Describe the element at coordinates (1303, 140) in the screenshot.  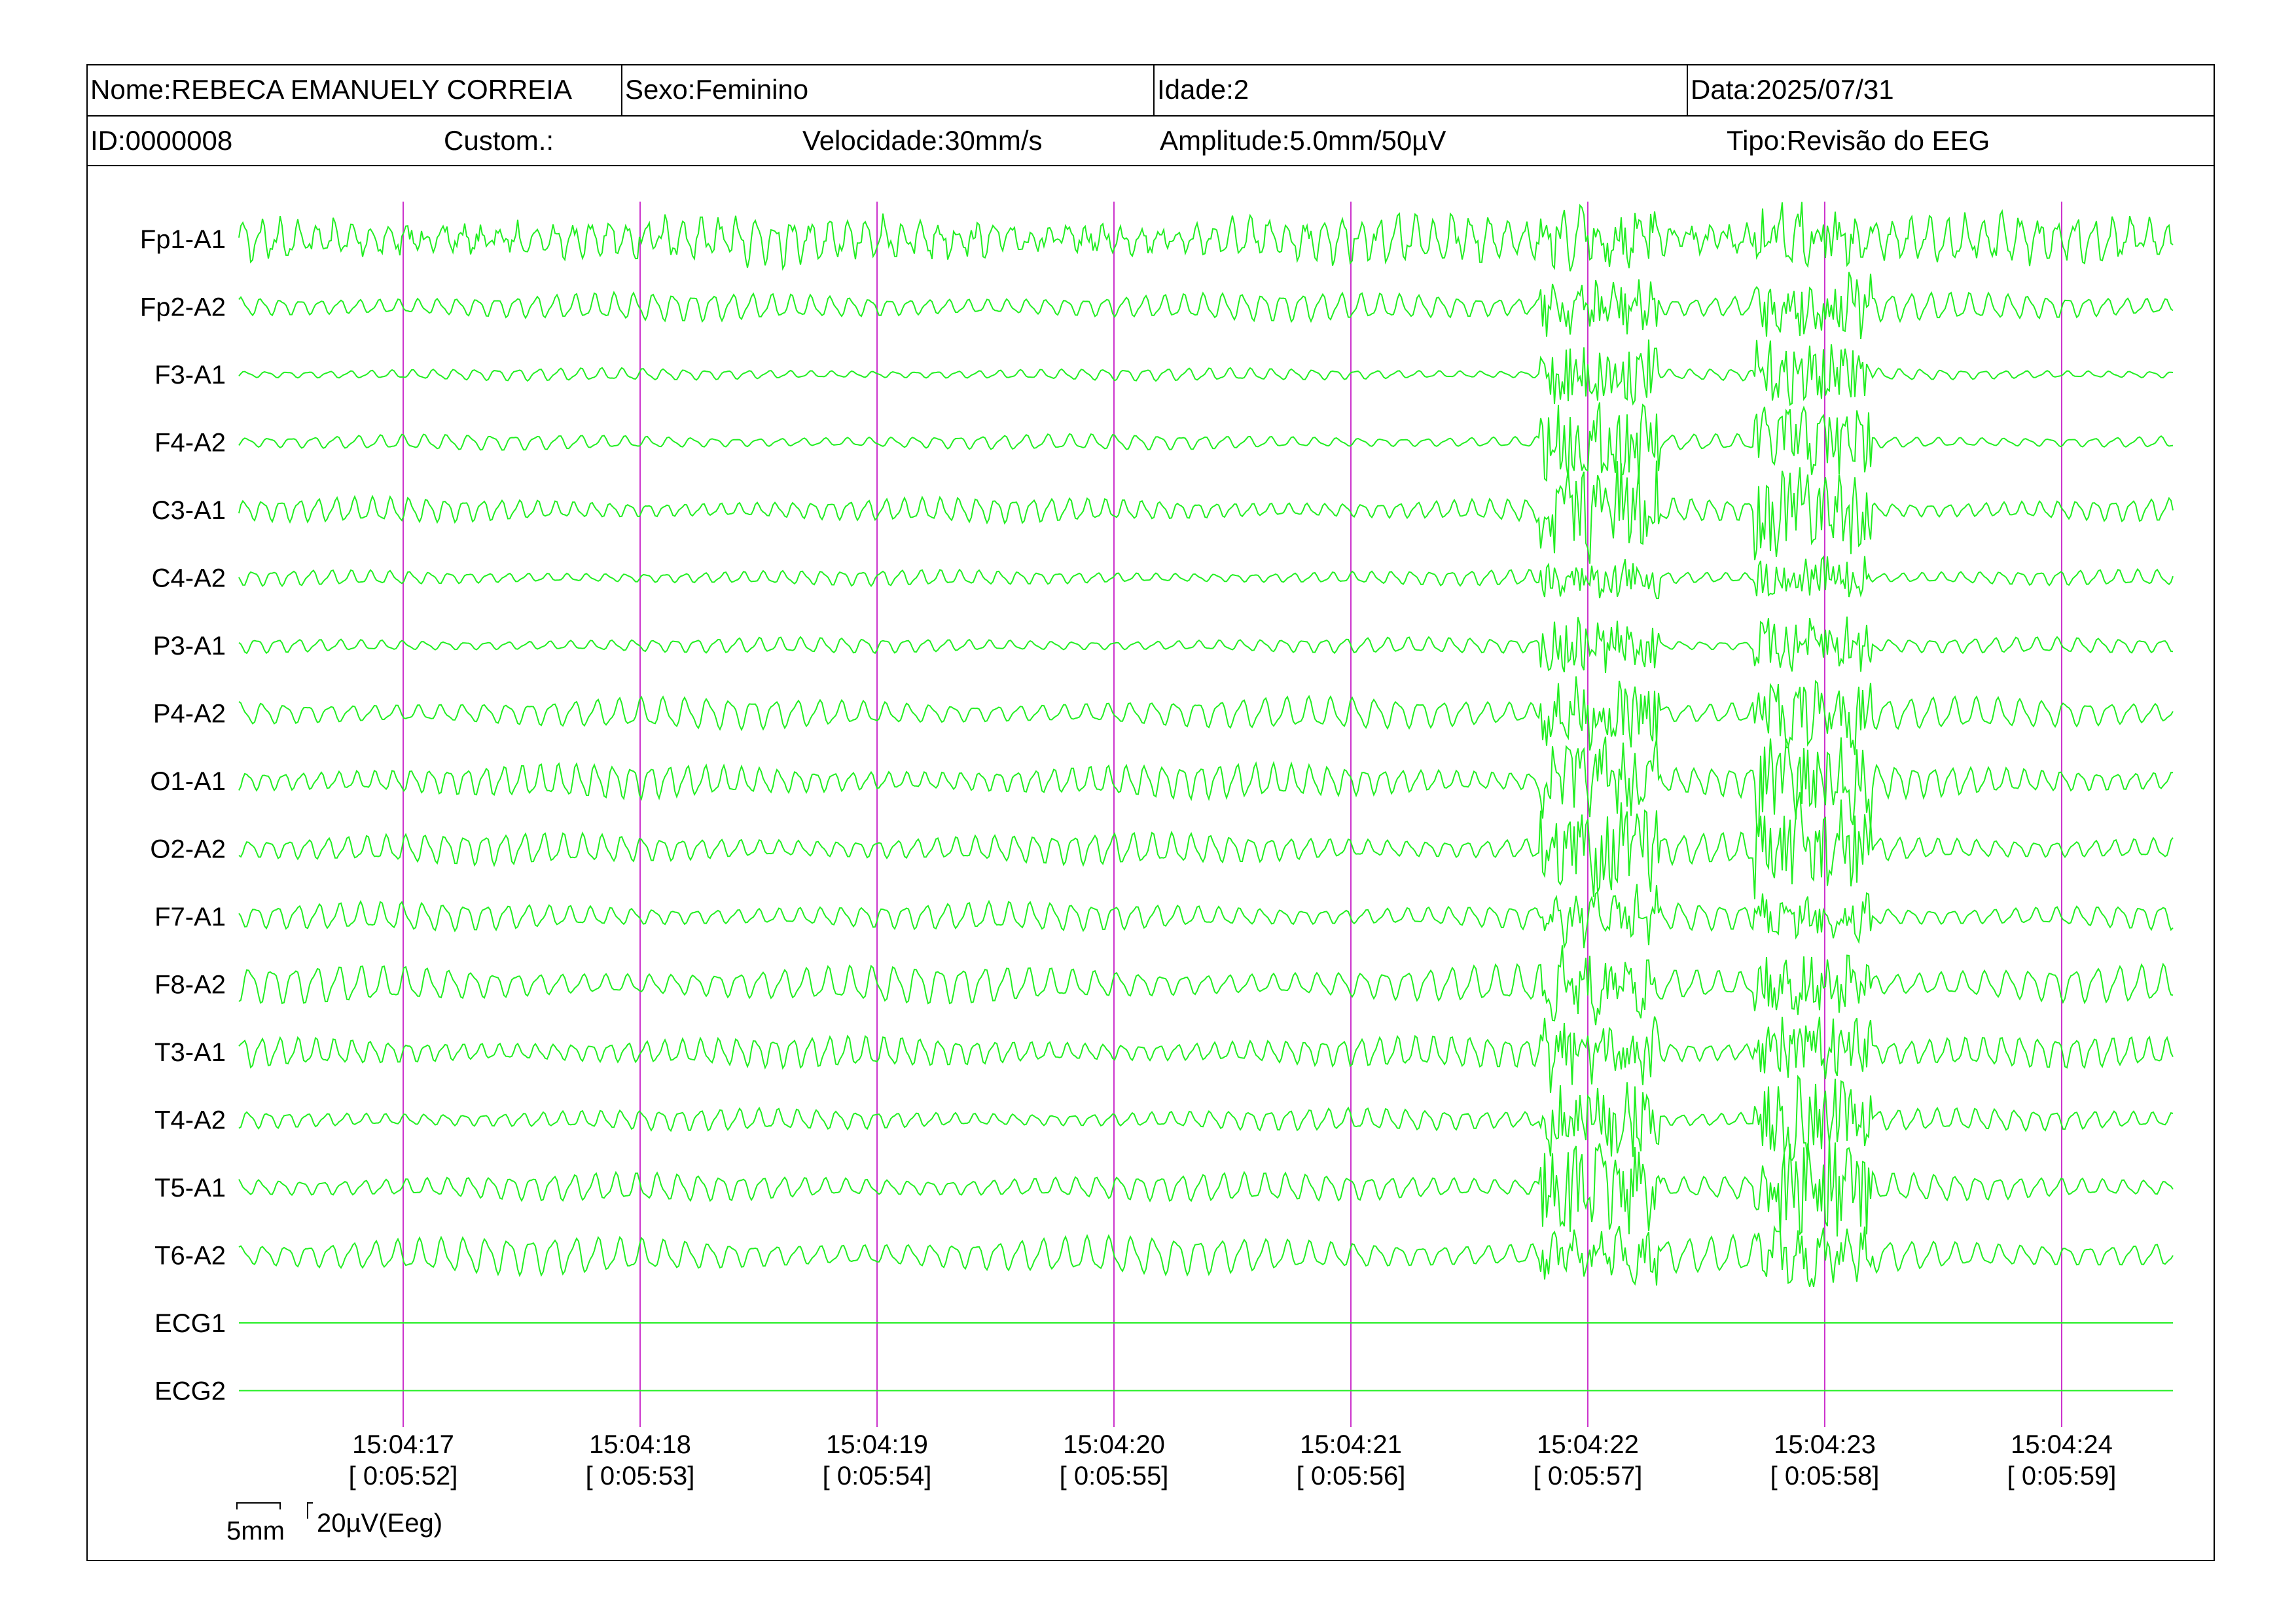
I see `amplitude-setting: Amplitude:5.0mm/50µV` at that location.